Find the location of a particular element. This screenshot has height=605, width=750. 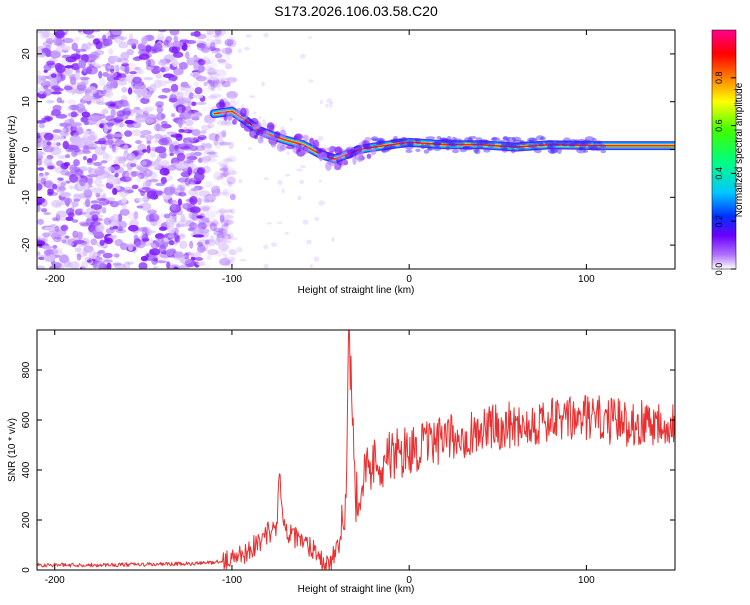

spectrogram-ytick-label: 0 is located at coordinates (26, 149).